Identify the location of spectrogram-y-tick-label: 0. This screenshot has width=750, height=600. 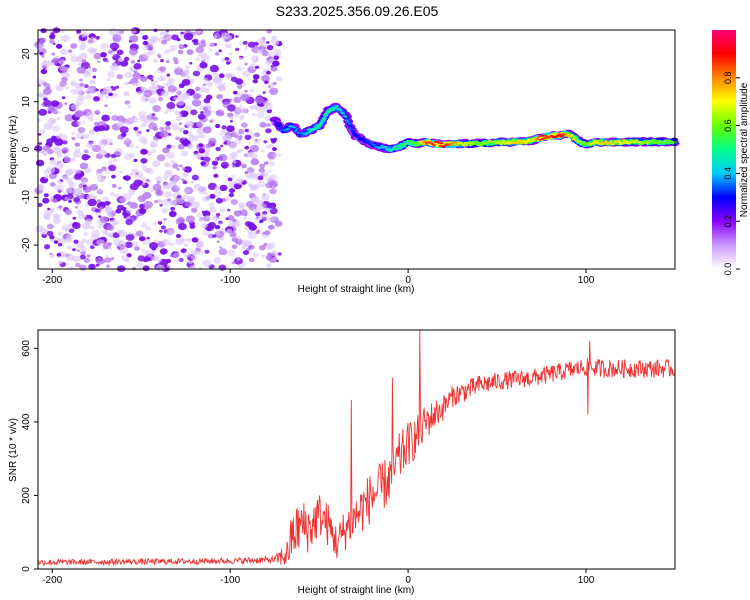
(26, 149).